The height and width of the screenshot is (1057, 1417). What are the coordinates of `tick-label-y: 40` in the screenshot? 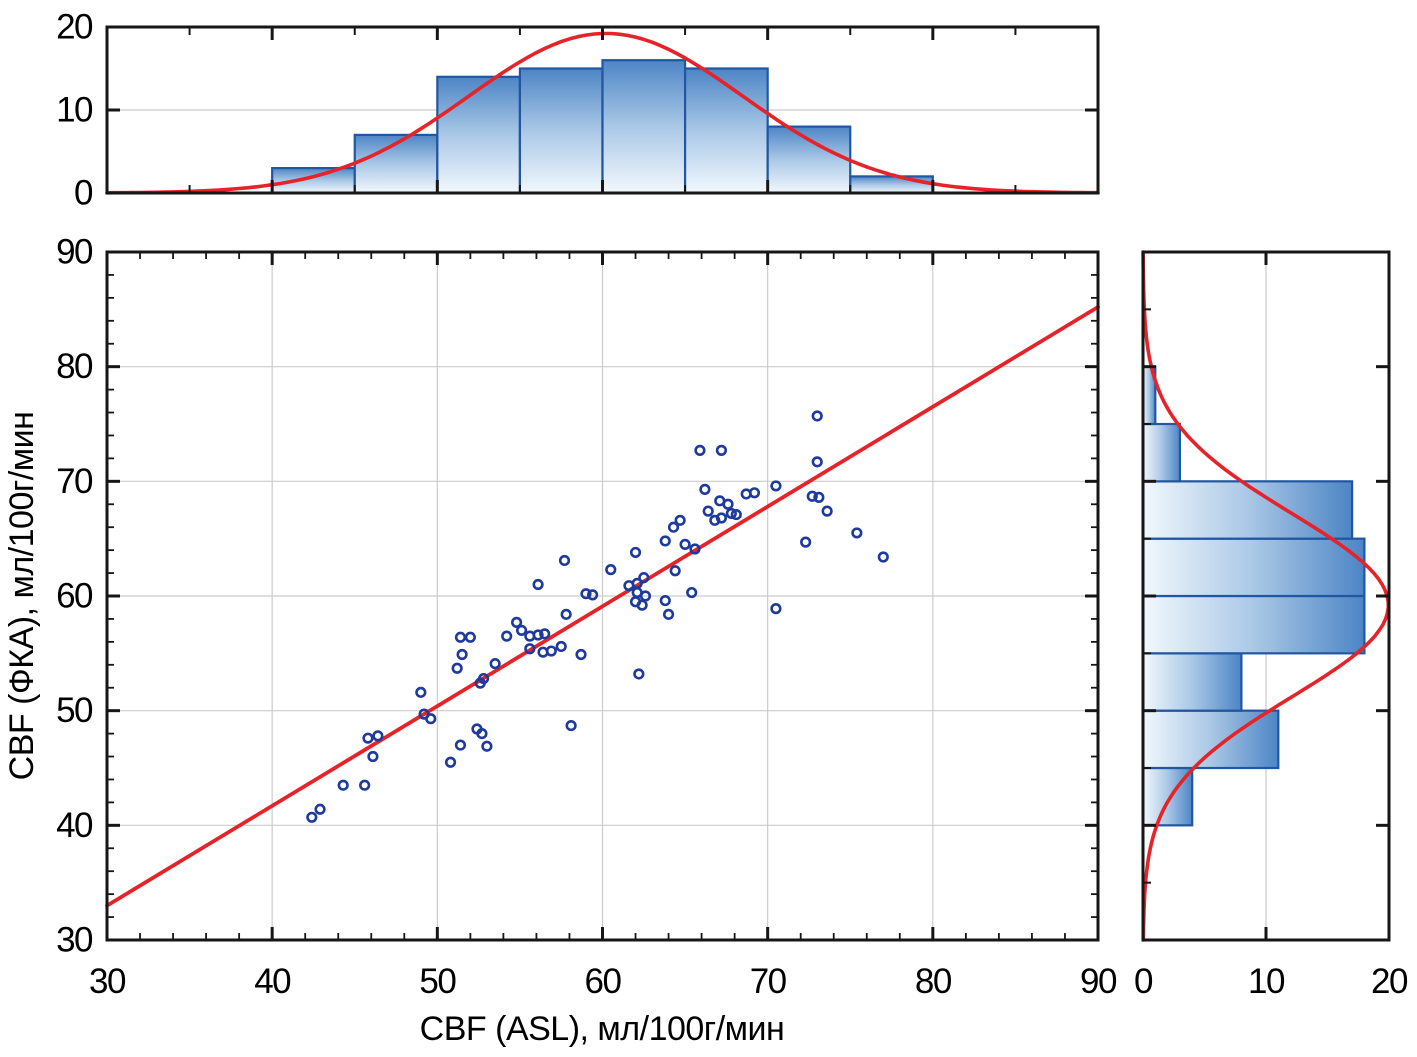 It's located at (74, 825).